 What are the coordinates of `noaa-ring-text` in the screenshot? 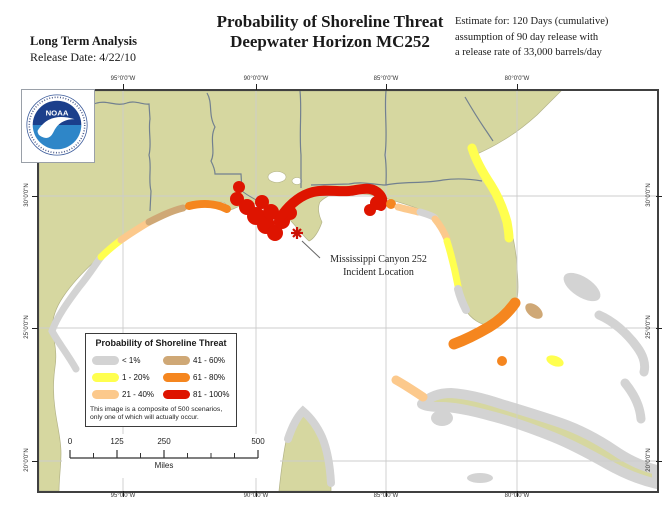 It's located at (57, 125).